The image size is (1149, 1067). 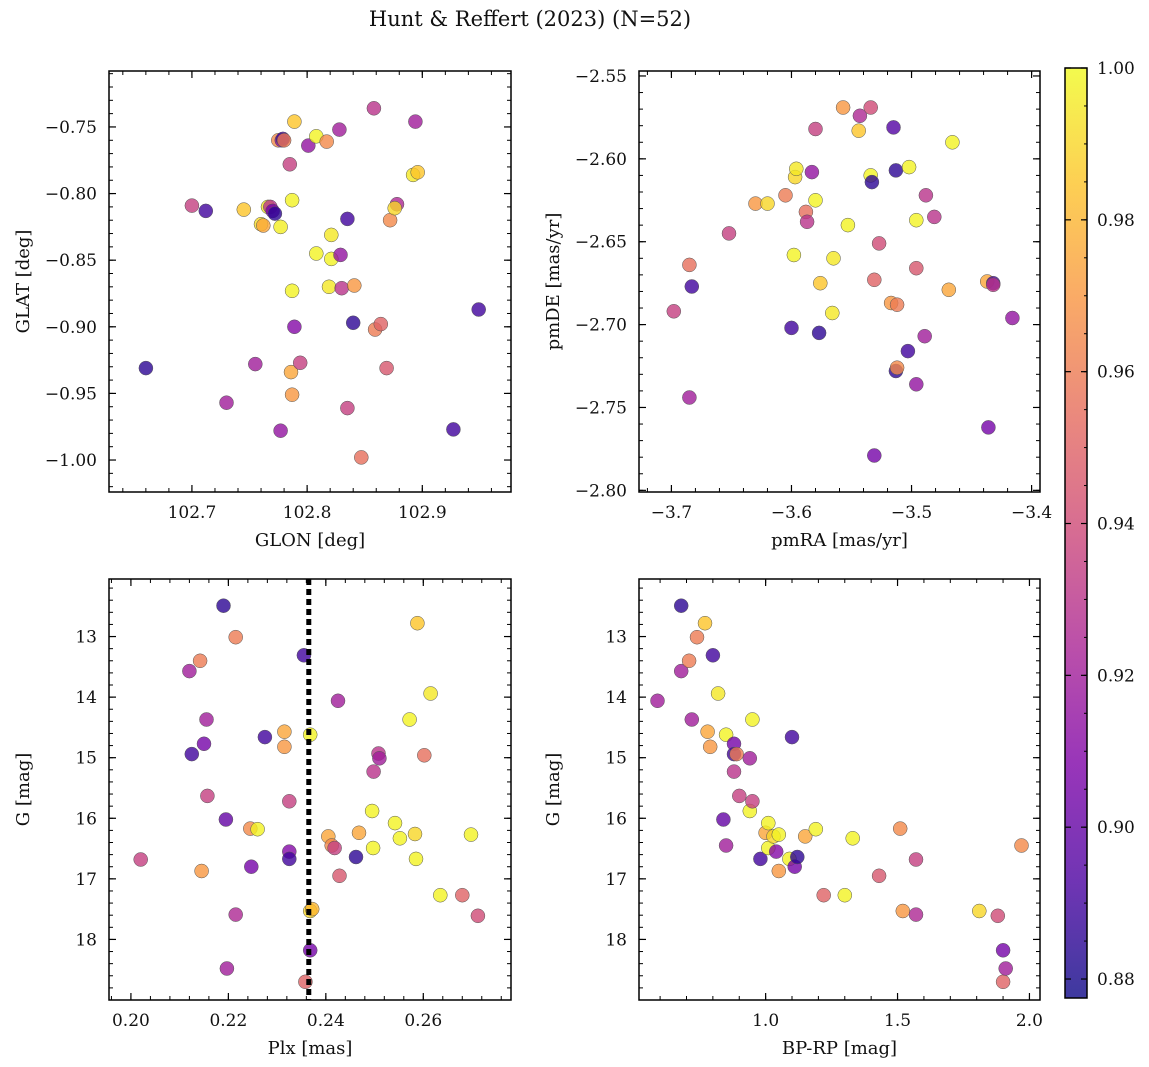 What do you see at coordinates (530, 19) in the screenshot?
I see `figure-title: Hunt & Reffert (2023) (N=52)` at bounding box center [530, 19].